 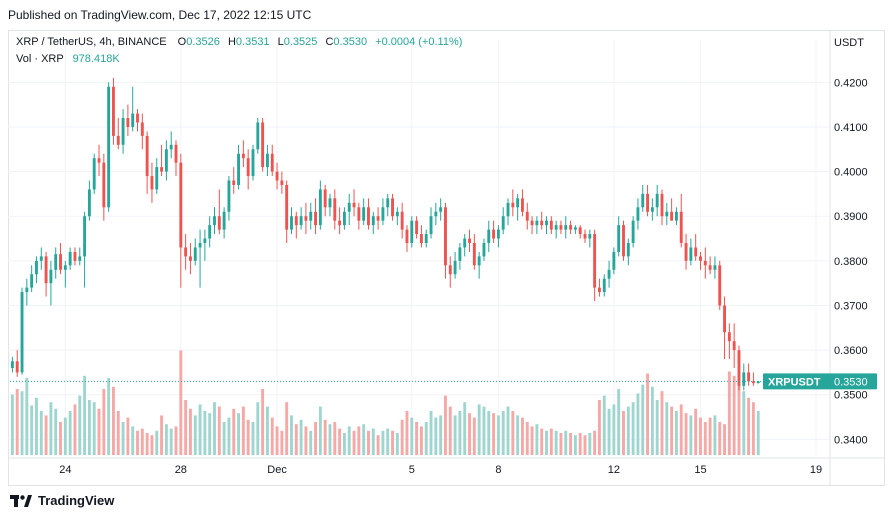 What do you see at coordinates (182, 42) in the screenshot?
I see `open-label: O` at bounding box center [182, 42].